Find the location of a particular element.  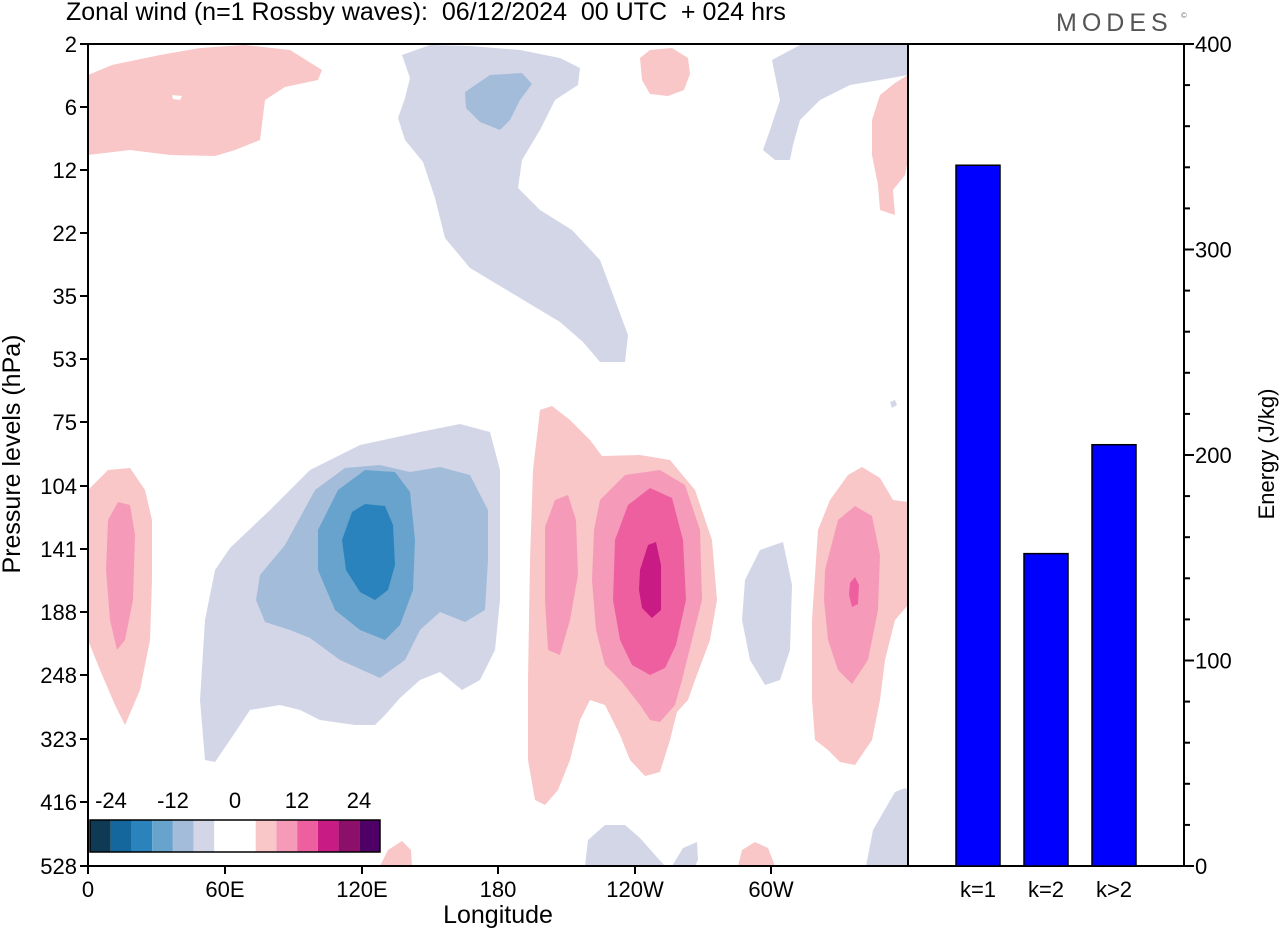

energy-axis-label: Energy (J/kg) is located at coordinates (1266, 454).